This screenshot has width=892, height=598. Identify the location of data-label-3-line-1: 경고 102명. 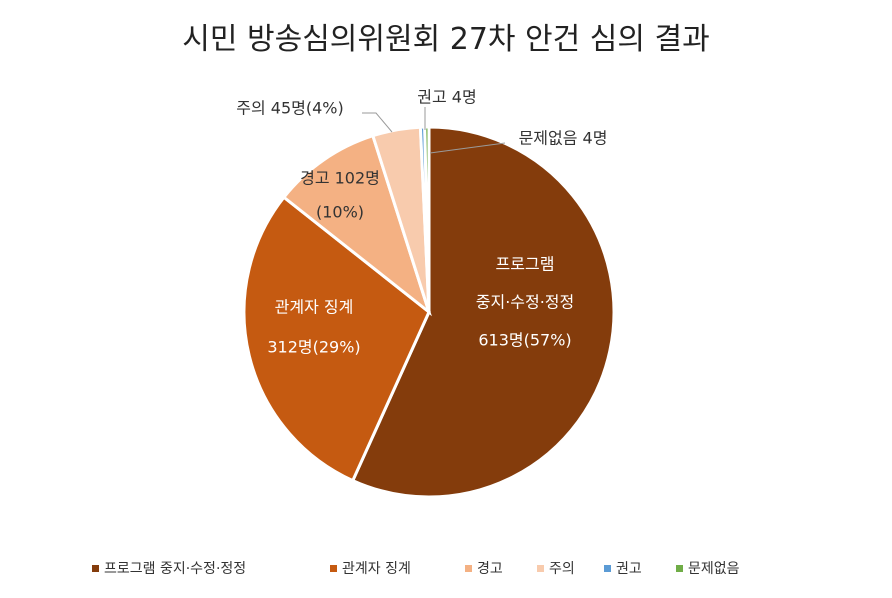
(340, 178).